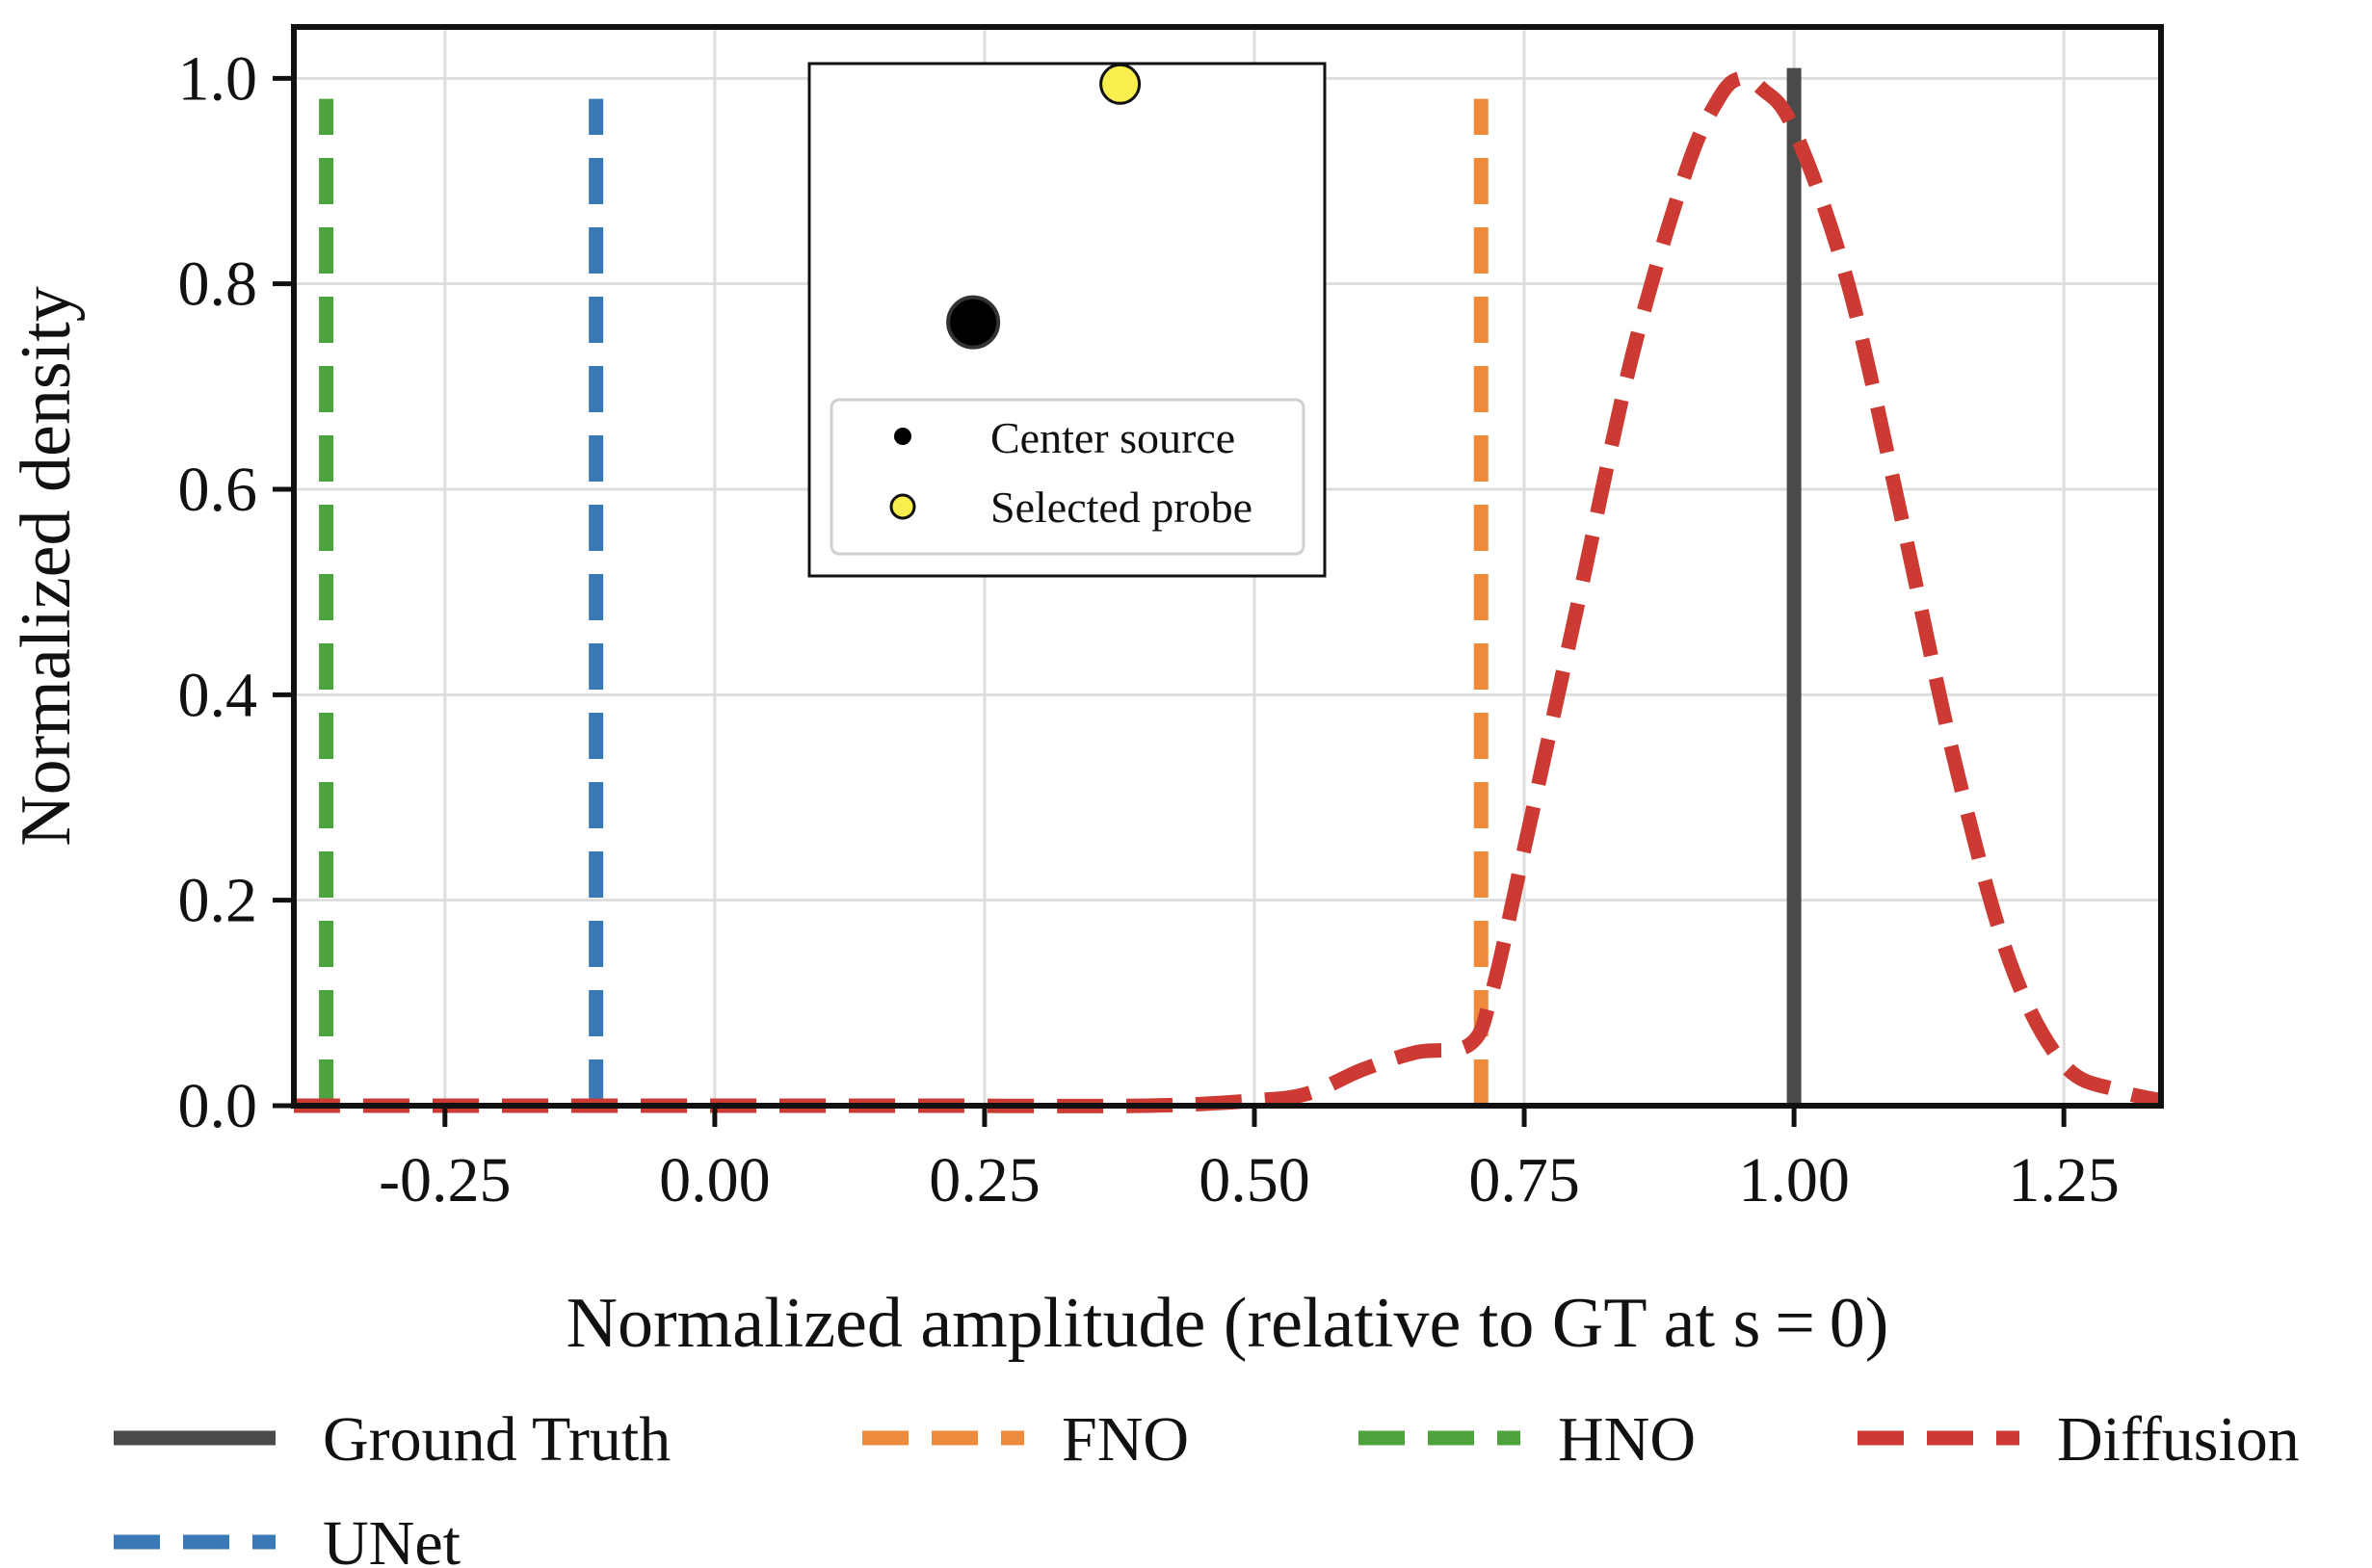 The image size is (2372, 1568). Describe the element at coordinates (985, 1180) in the screenshot. I see `x-tick-label: 0.25` at that location.